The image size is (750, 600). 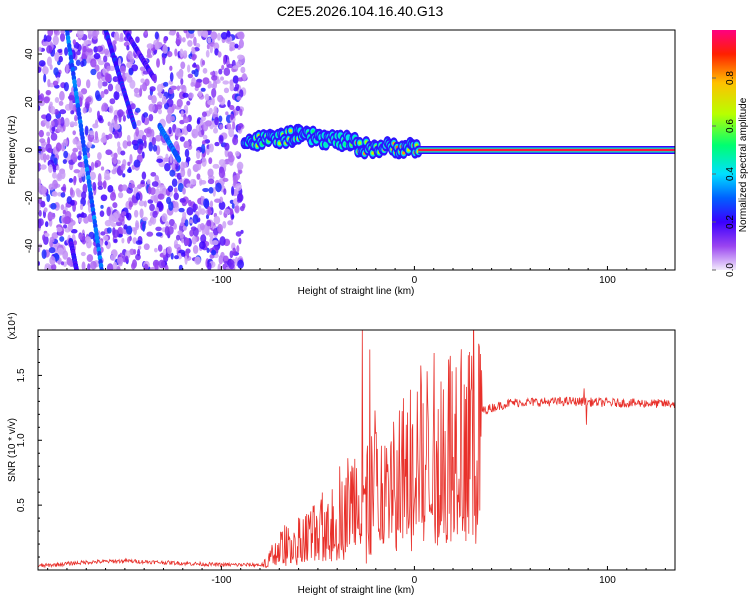 What do you see at coordinates (348, 137) in the screenshot?
I see `carrier-core-cell` at bounding box center [348, 137].